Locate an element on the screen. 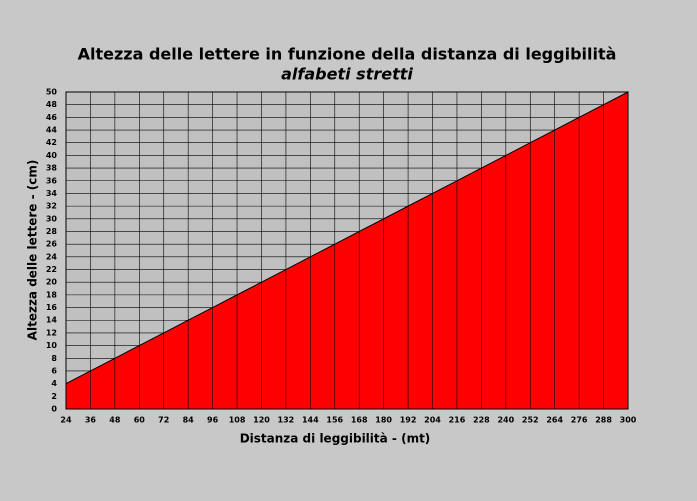 This screenshot has width=697, height=501. x-tick-label: 60 is located at coordinates (140, 420).